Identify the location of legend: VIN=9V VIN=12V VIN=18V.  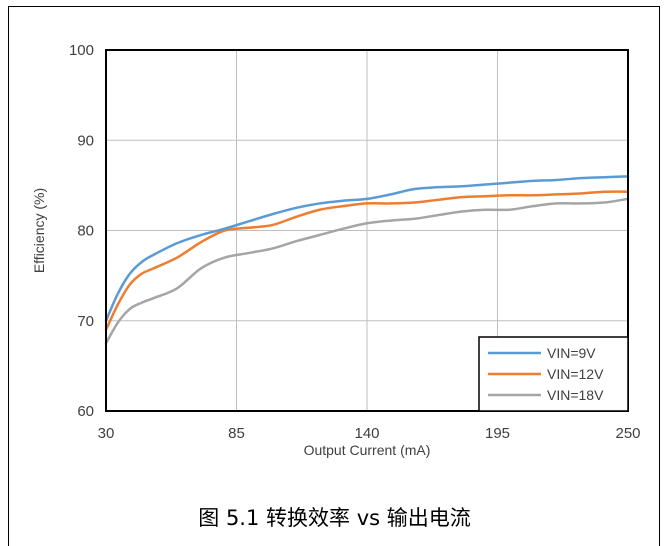
(553, 374).